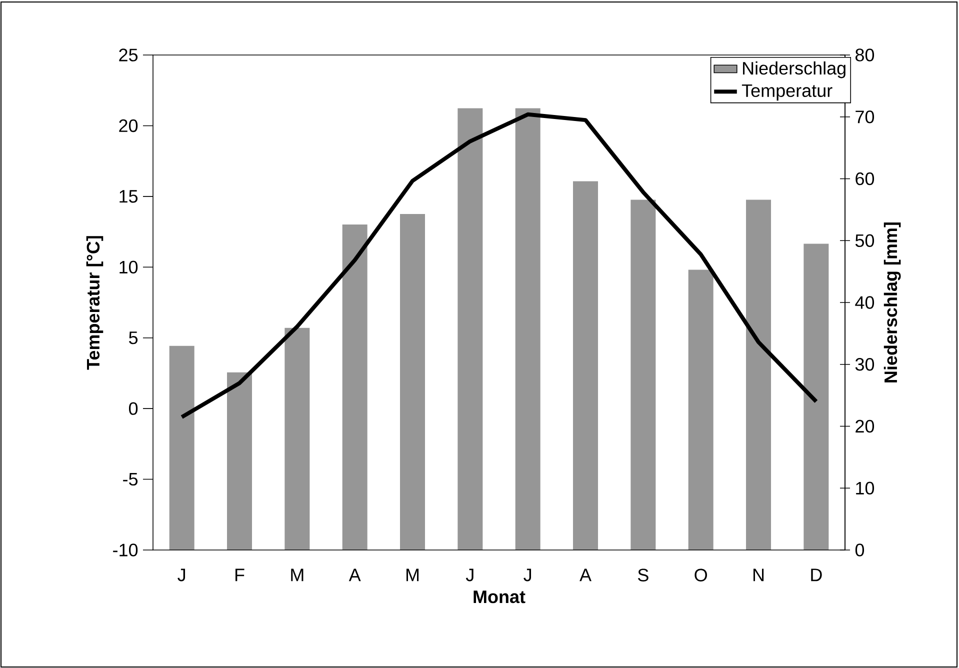 This screenshot has width=959, height=668. Describe the element at coordinates (128, 125) in the screenshot. I see `y-tick-label: 20` at that location.